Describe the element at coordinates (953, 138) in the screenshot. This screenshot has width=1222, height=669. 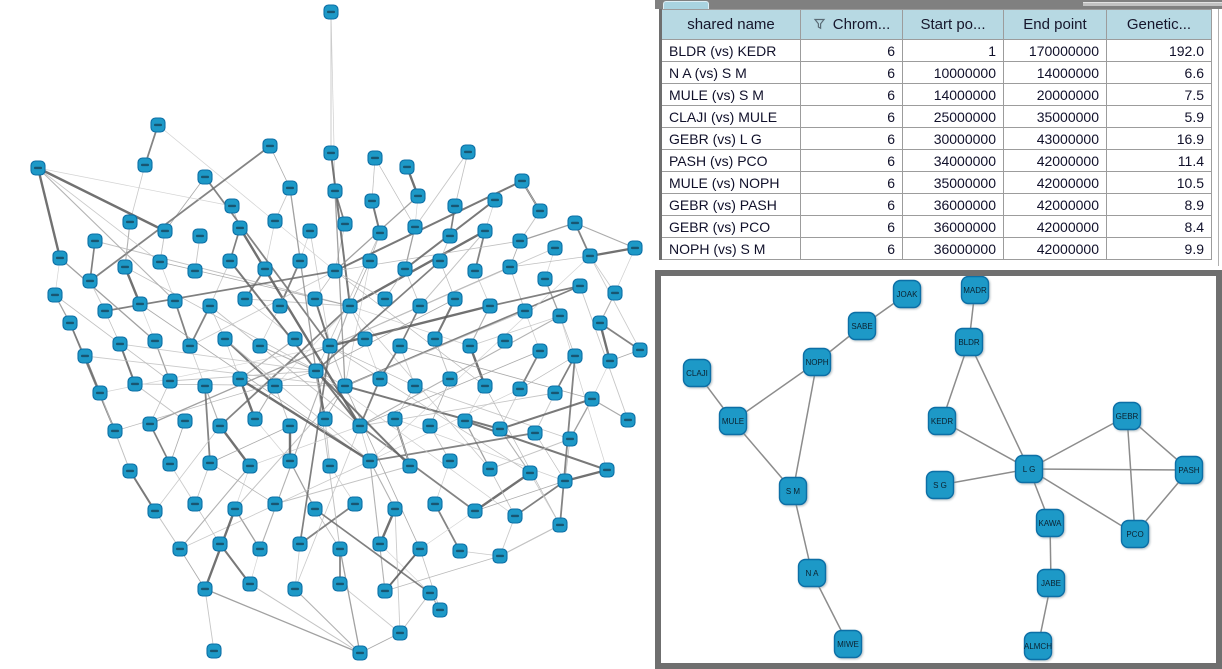
I see `cell-value: 30000000` at that location.